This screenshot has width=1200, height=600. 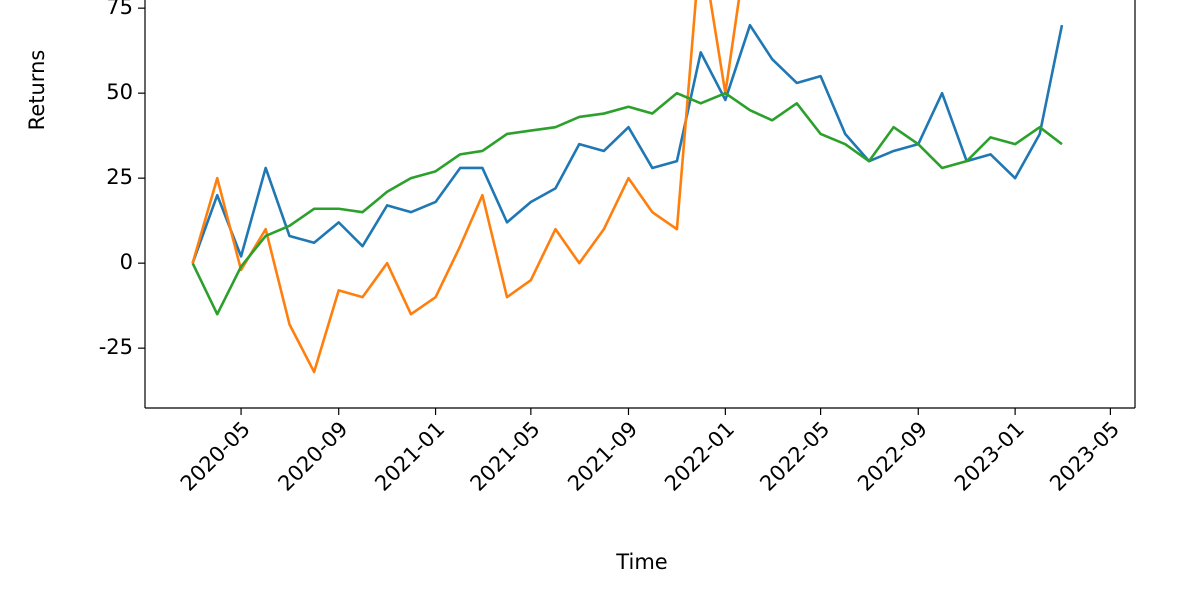 I want to click on x-tick-label: 2023-01, so click(x=989, y=456).